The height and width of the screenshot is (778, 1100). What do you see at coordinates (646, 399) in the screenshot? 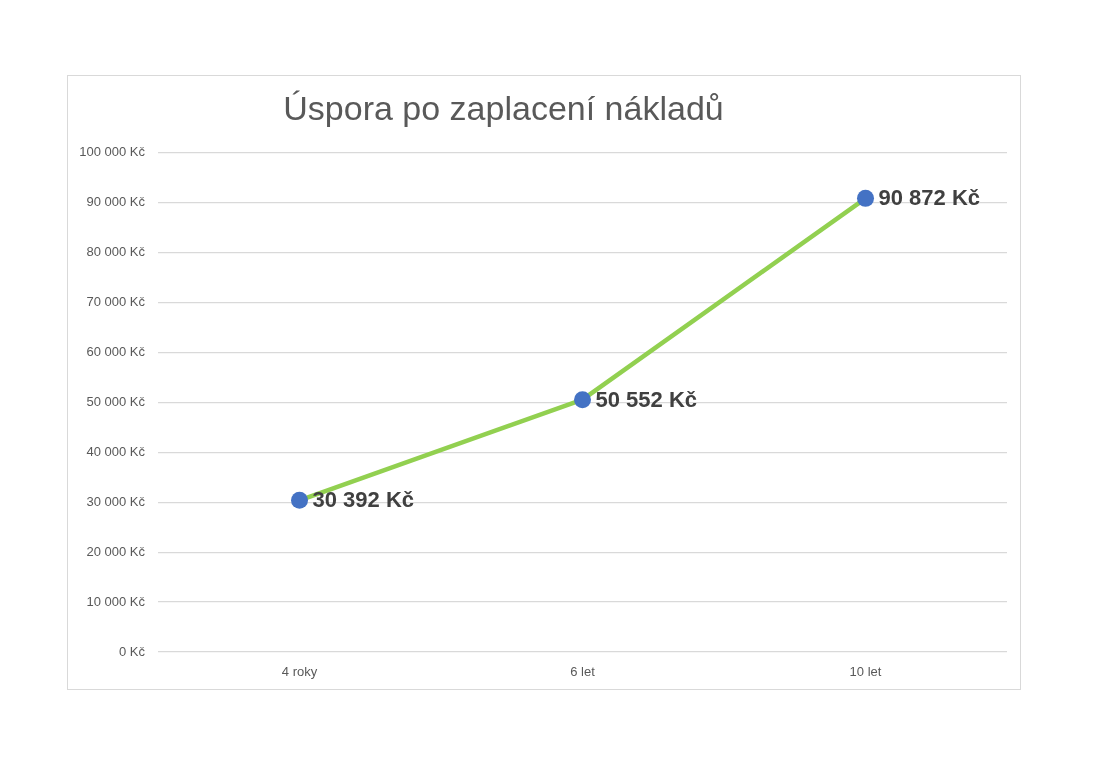
I see `data-label: 50 552 Kč` at bounding box center [646, 399].